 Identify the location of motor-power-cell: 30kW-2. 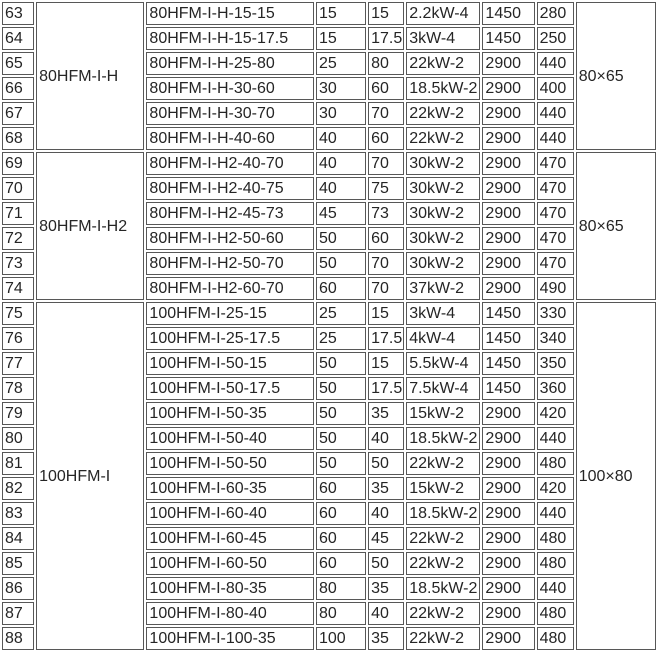
(443, 263).